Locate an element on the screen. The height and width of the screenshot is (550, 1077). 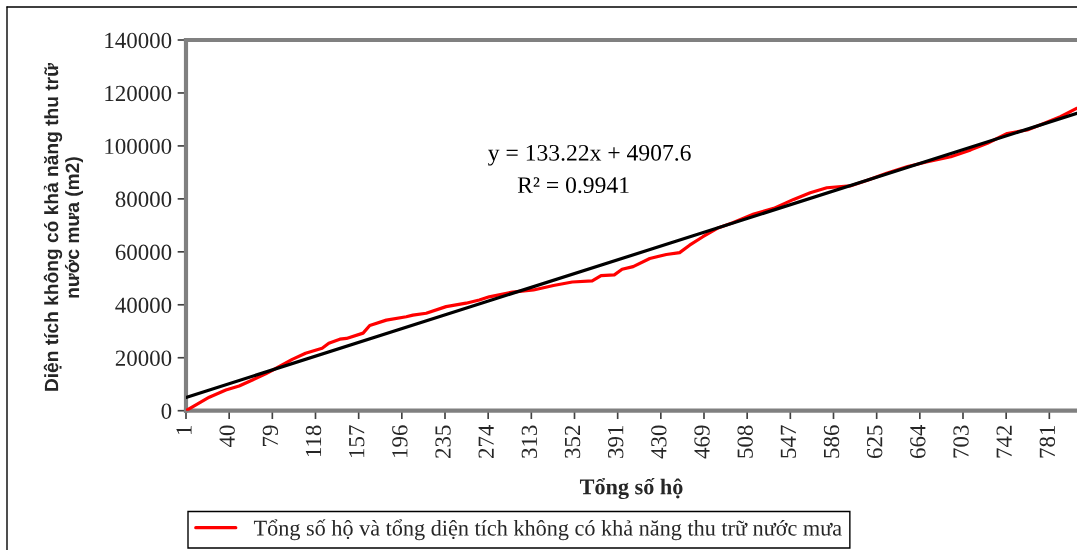
x-tick-label: 40 is located at coordinates (227, 436).